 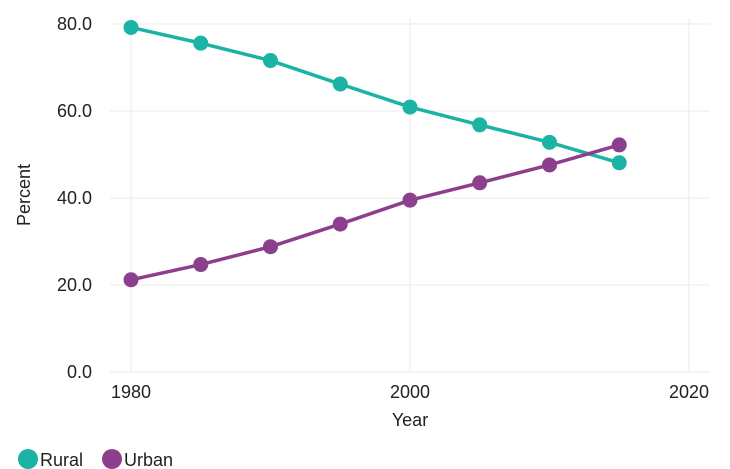 I want to click on legend-item-urban: Urban, so click(x=137, y=459).